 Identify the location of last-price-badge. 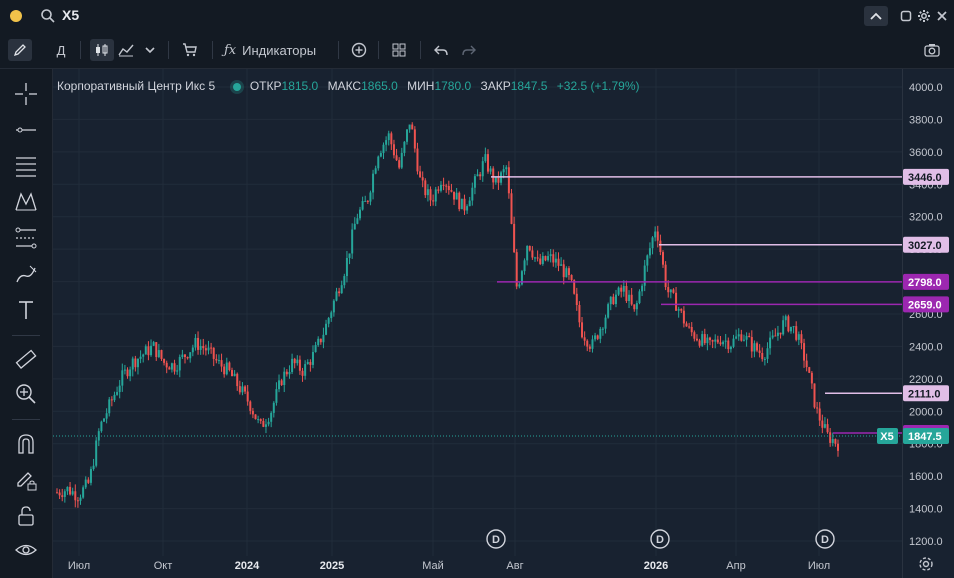
(926, 436).